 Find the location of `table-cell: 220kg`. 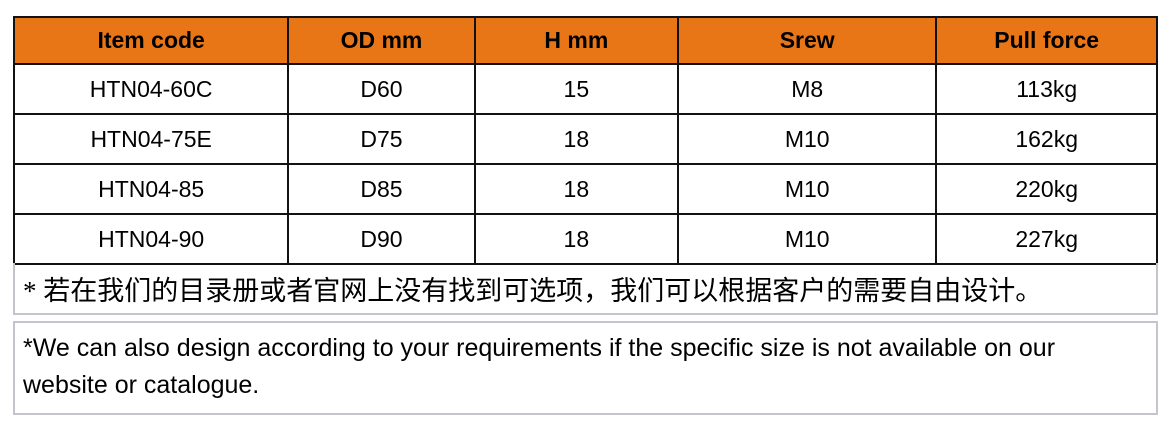

table-cell: 220kg is located at coordinates (1046, 189).